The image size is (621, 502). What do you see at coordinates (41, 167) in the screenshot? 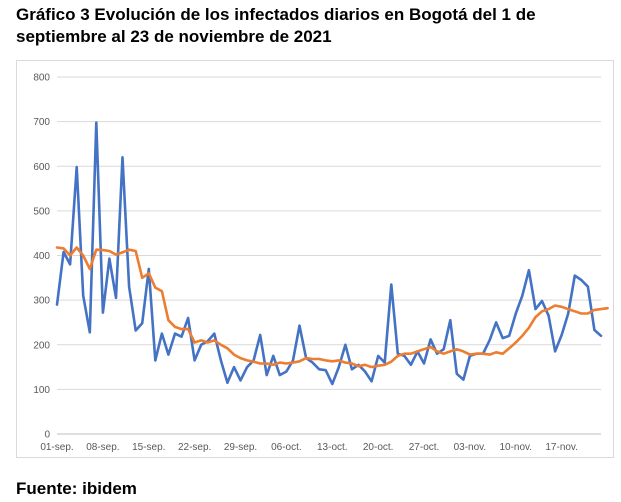
I see `y-tick-label: 600` at bounding box center [41, 167].